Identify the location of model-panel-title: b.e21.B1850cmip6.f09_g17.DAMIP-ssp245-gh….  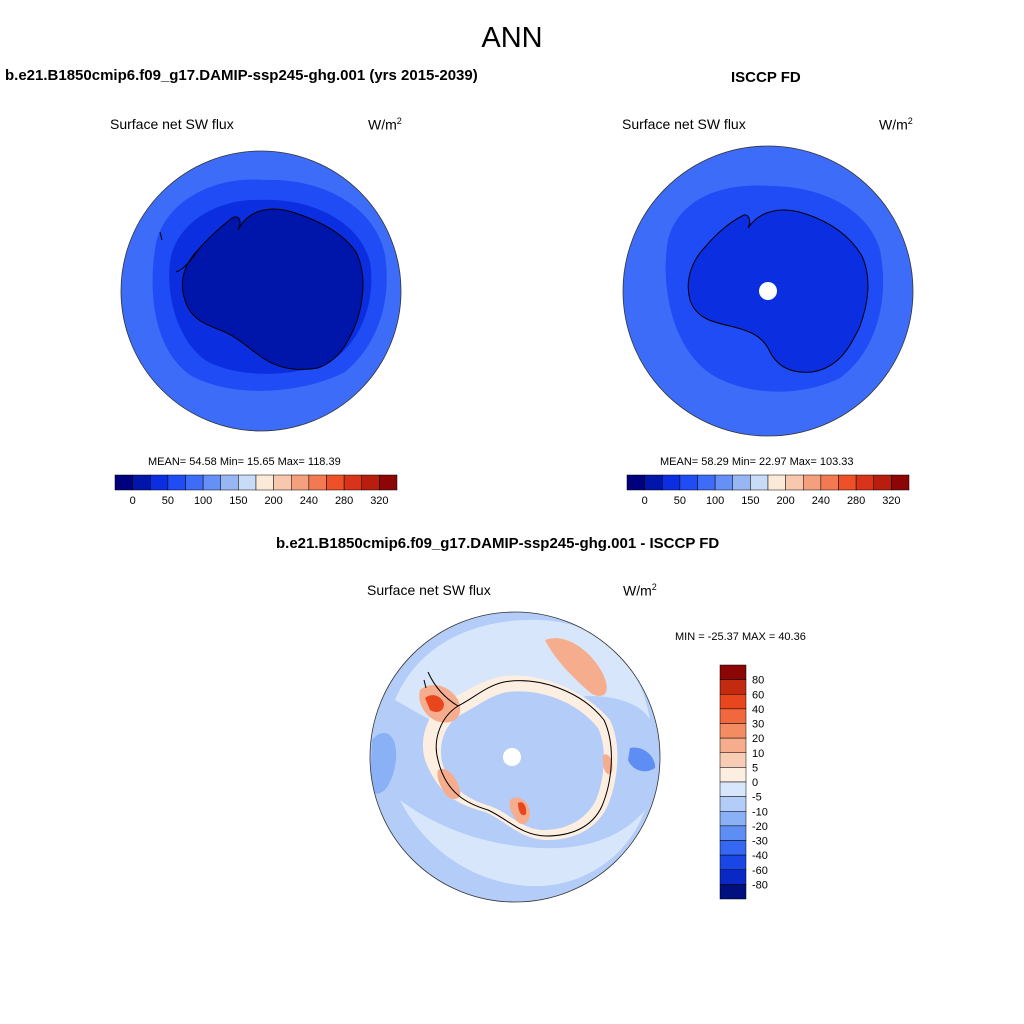
(241, 75).